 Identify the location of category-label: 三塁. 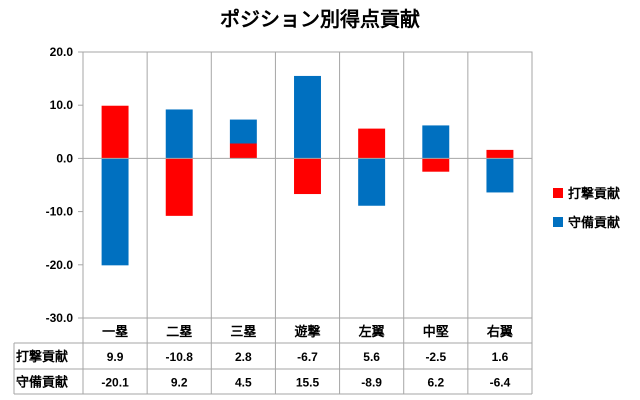
(243, 332).